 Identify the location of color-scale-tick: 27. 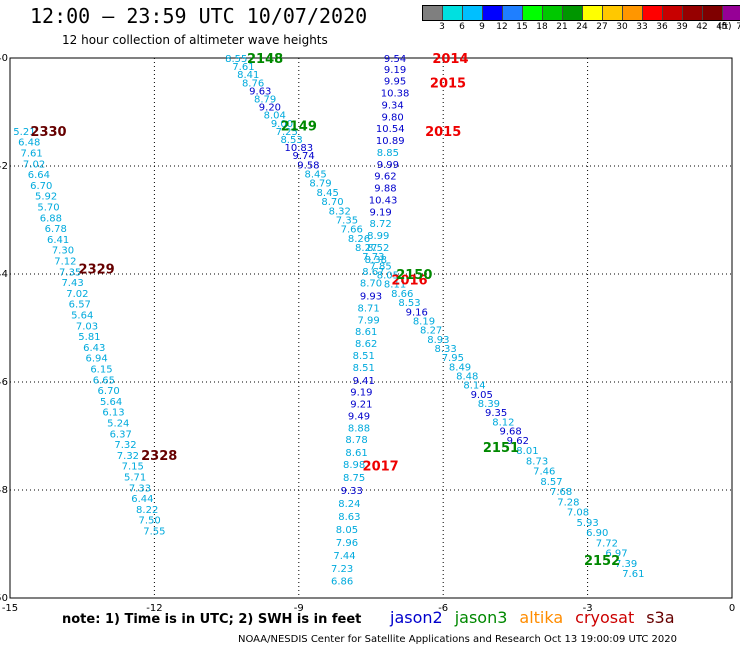
(602, 27).